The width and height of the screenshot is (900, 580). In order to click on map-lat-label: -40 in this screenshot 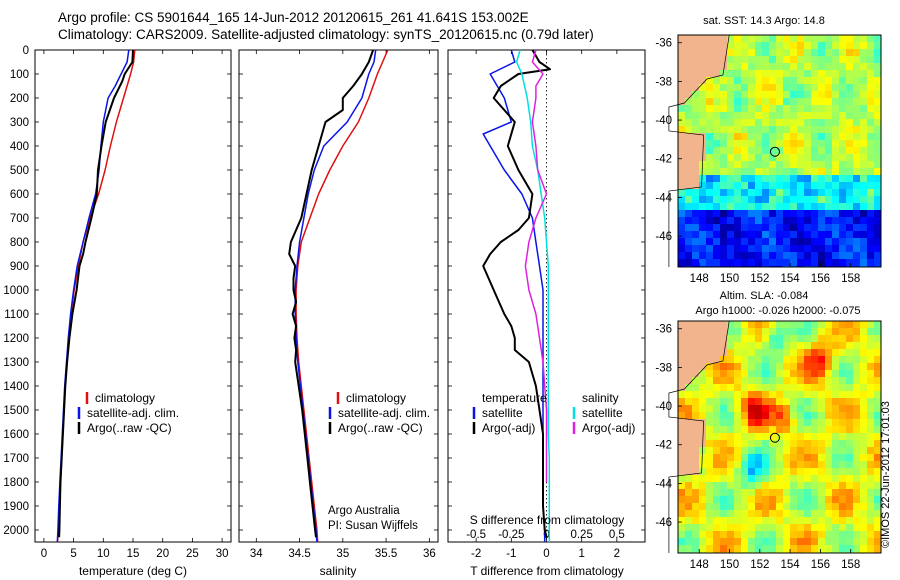, I will do `click(663, 121)`.